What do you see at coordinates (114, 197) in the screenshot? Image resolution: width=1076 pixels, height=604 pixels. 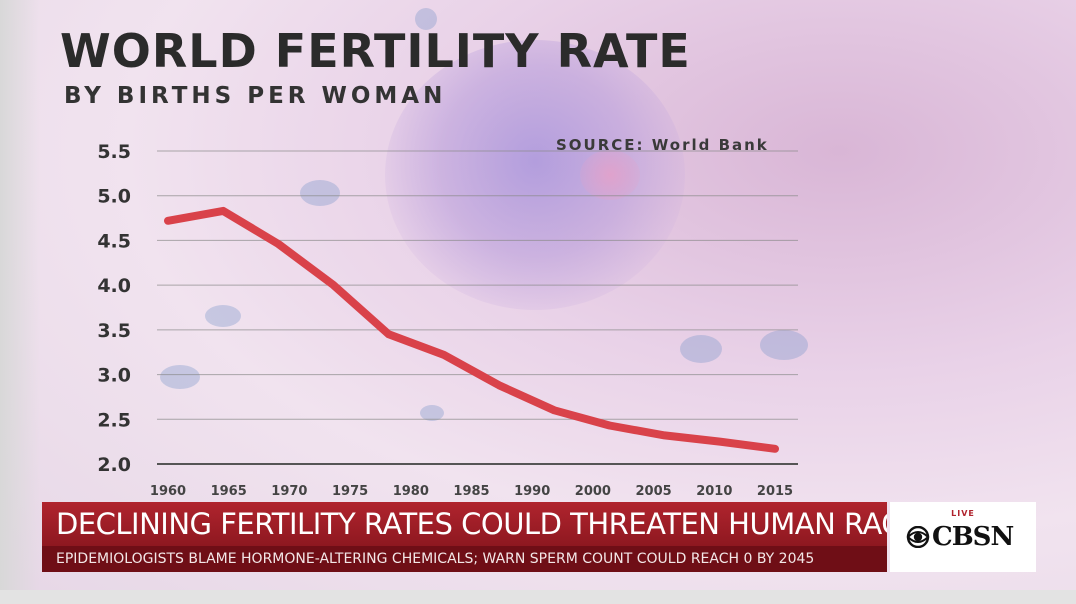 I see `y-tick-label: 5.0` at bounding box center [114, 197].